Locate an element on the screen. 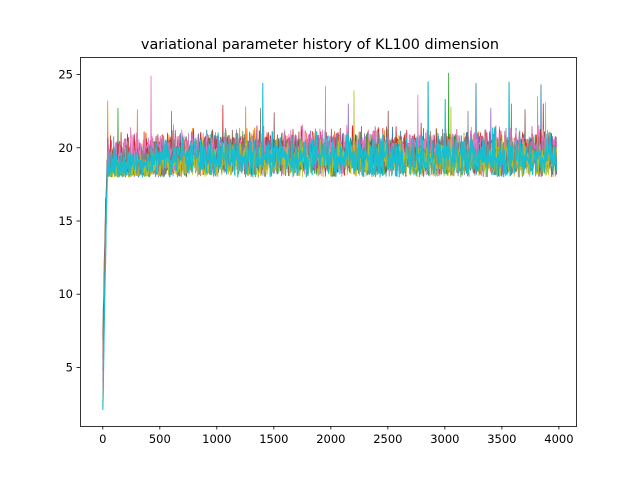 Image resolution: width=640 pixels, height=484 pixels. y-tick-label-25: 25 is located at coordinates (65, 75).